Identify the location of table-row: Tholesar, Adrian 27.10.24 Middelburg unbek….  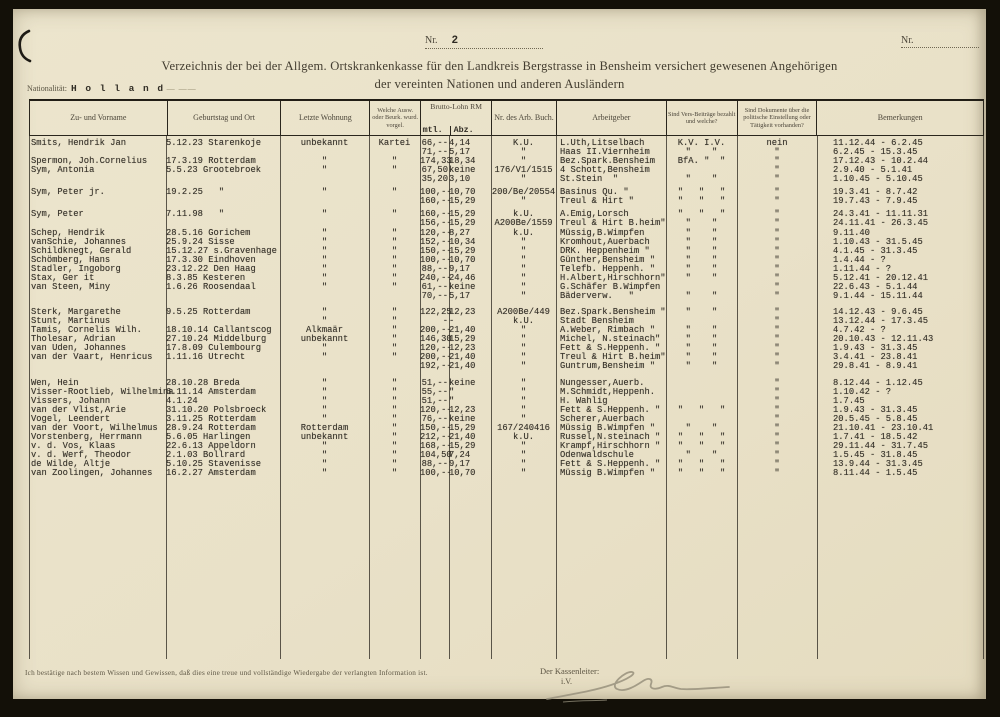
(506, 339).